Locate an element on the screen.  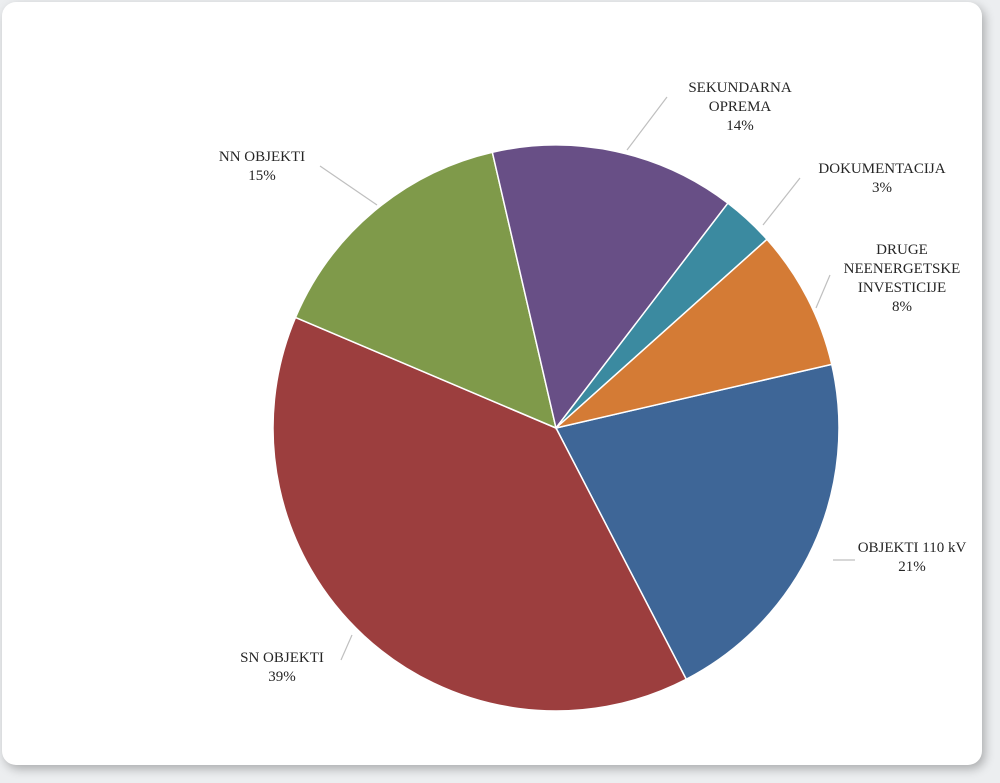
data-label-percent: 8% is located at coordinates (902, 307).